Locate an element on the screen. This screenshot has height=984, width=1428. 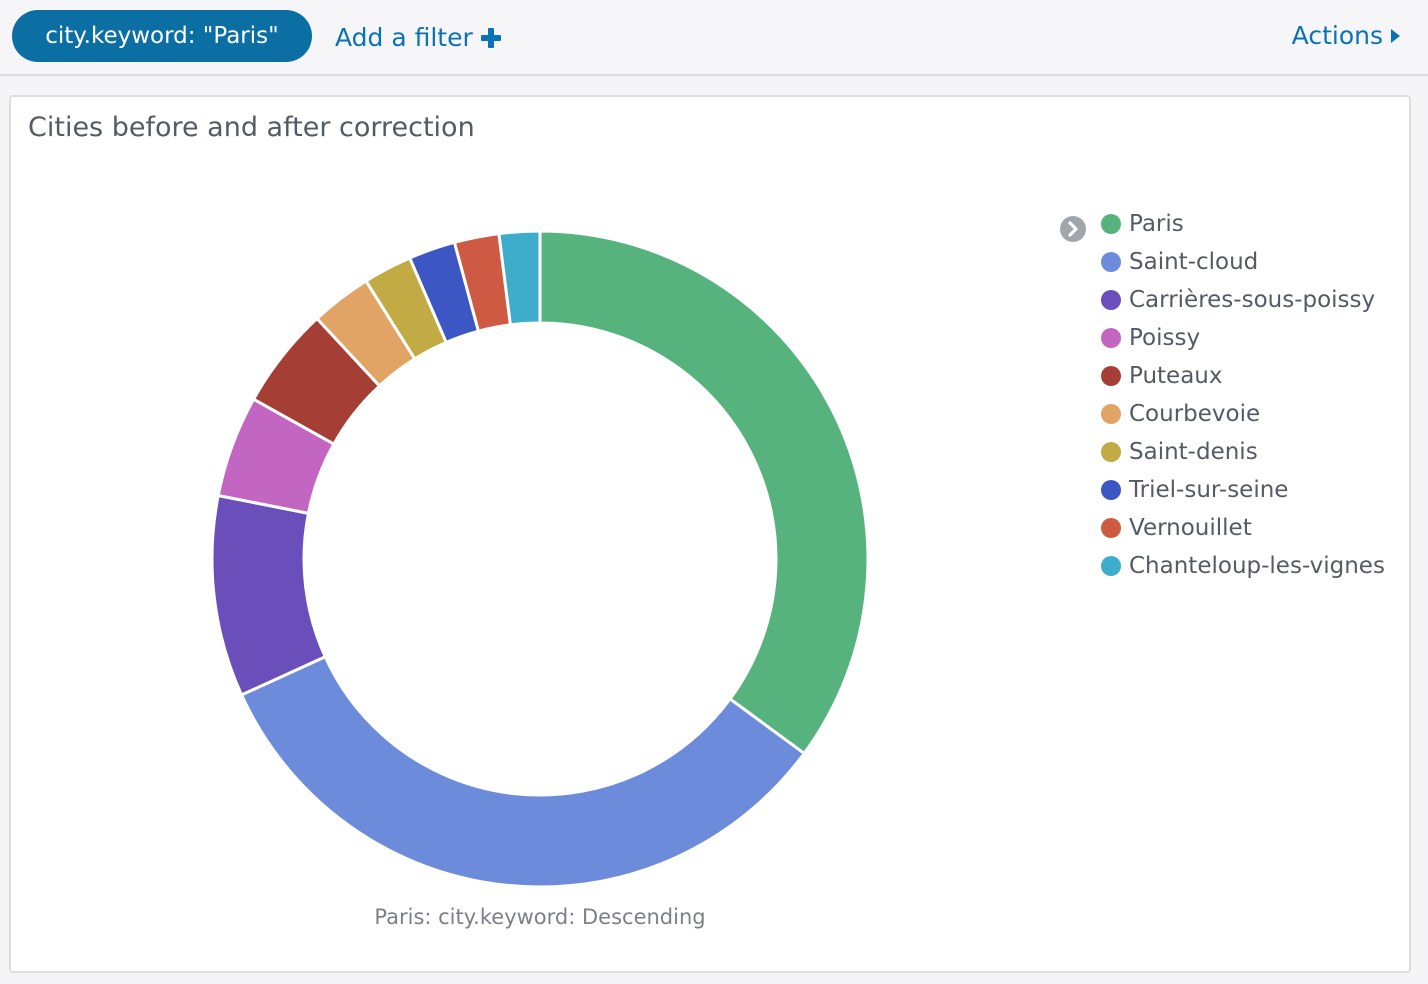
legend-label: Saint-cloud is located at coordinates (1194, 262).